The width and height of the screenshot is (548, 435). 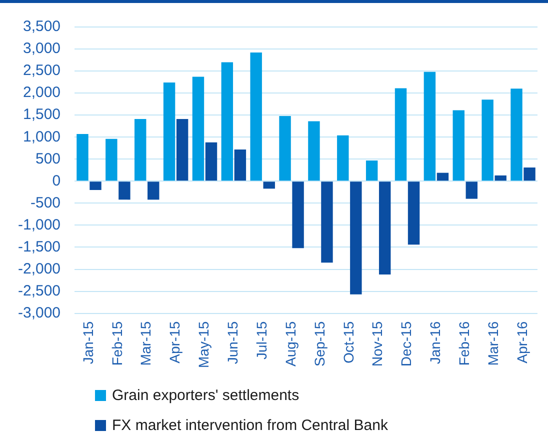 I want to click on x-tick-label: Jan-16, so click(x=435, y=342).